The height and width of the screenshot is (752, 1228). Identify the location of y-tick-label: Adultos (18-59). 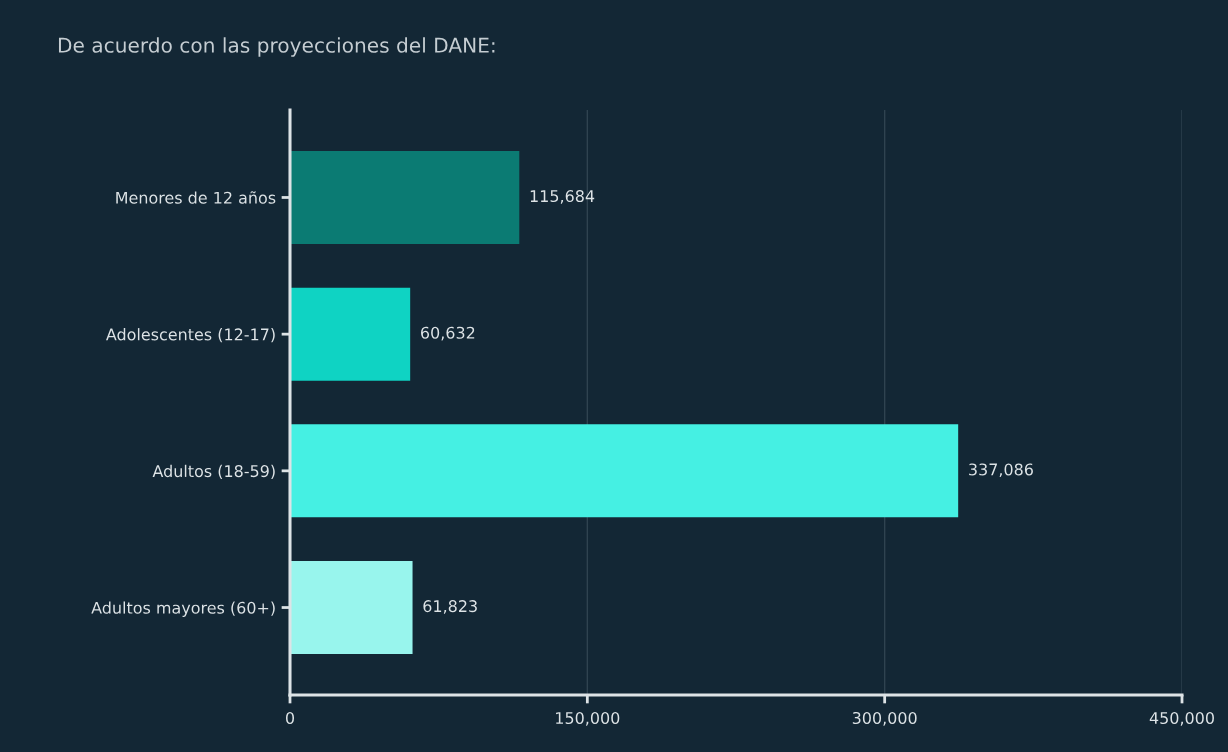
(213, 472).